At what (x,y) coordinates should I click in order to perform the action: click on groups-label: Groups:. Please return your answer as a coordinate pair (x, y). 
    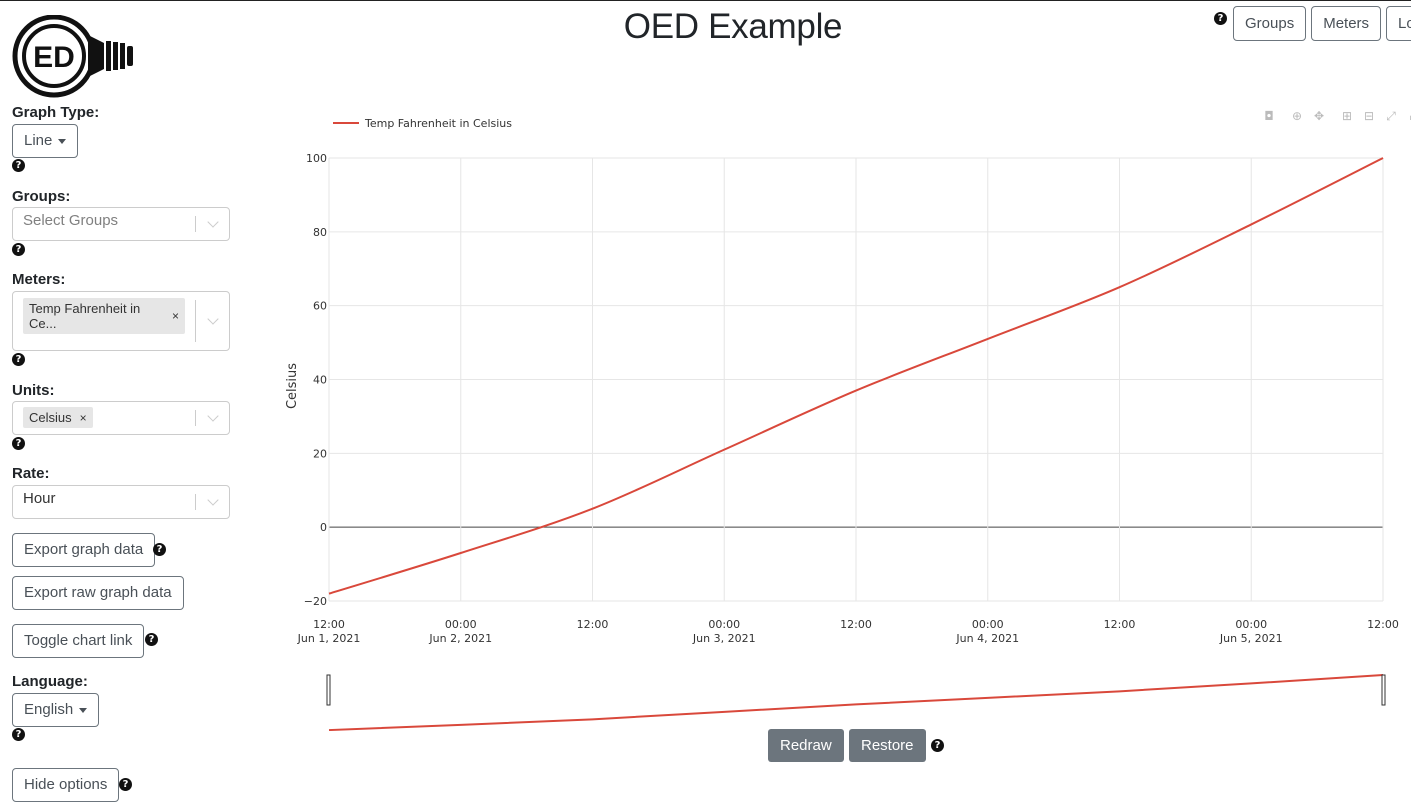
    Looking at the image, I should click on (41, 196).